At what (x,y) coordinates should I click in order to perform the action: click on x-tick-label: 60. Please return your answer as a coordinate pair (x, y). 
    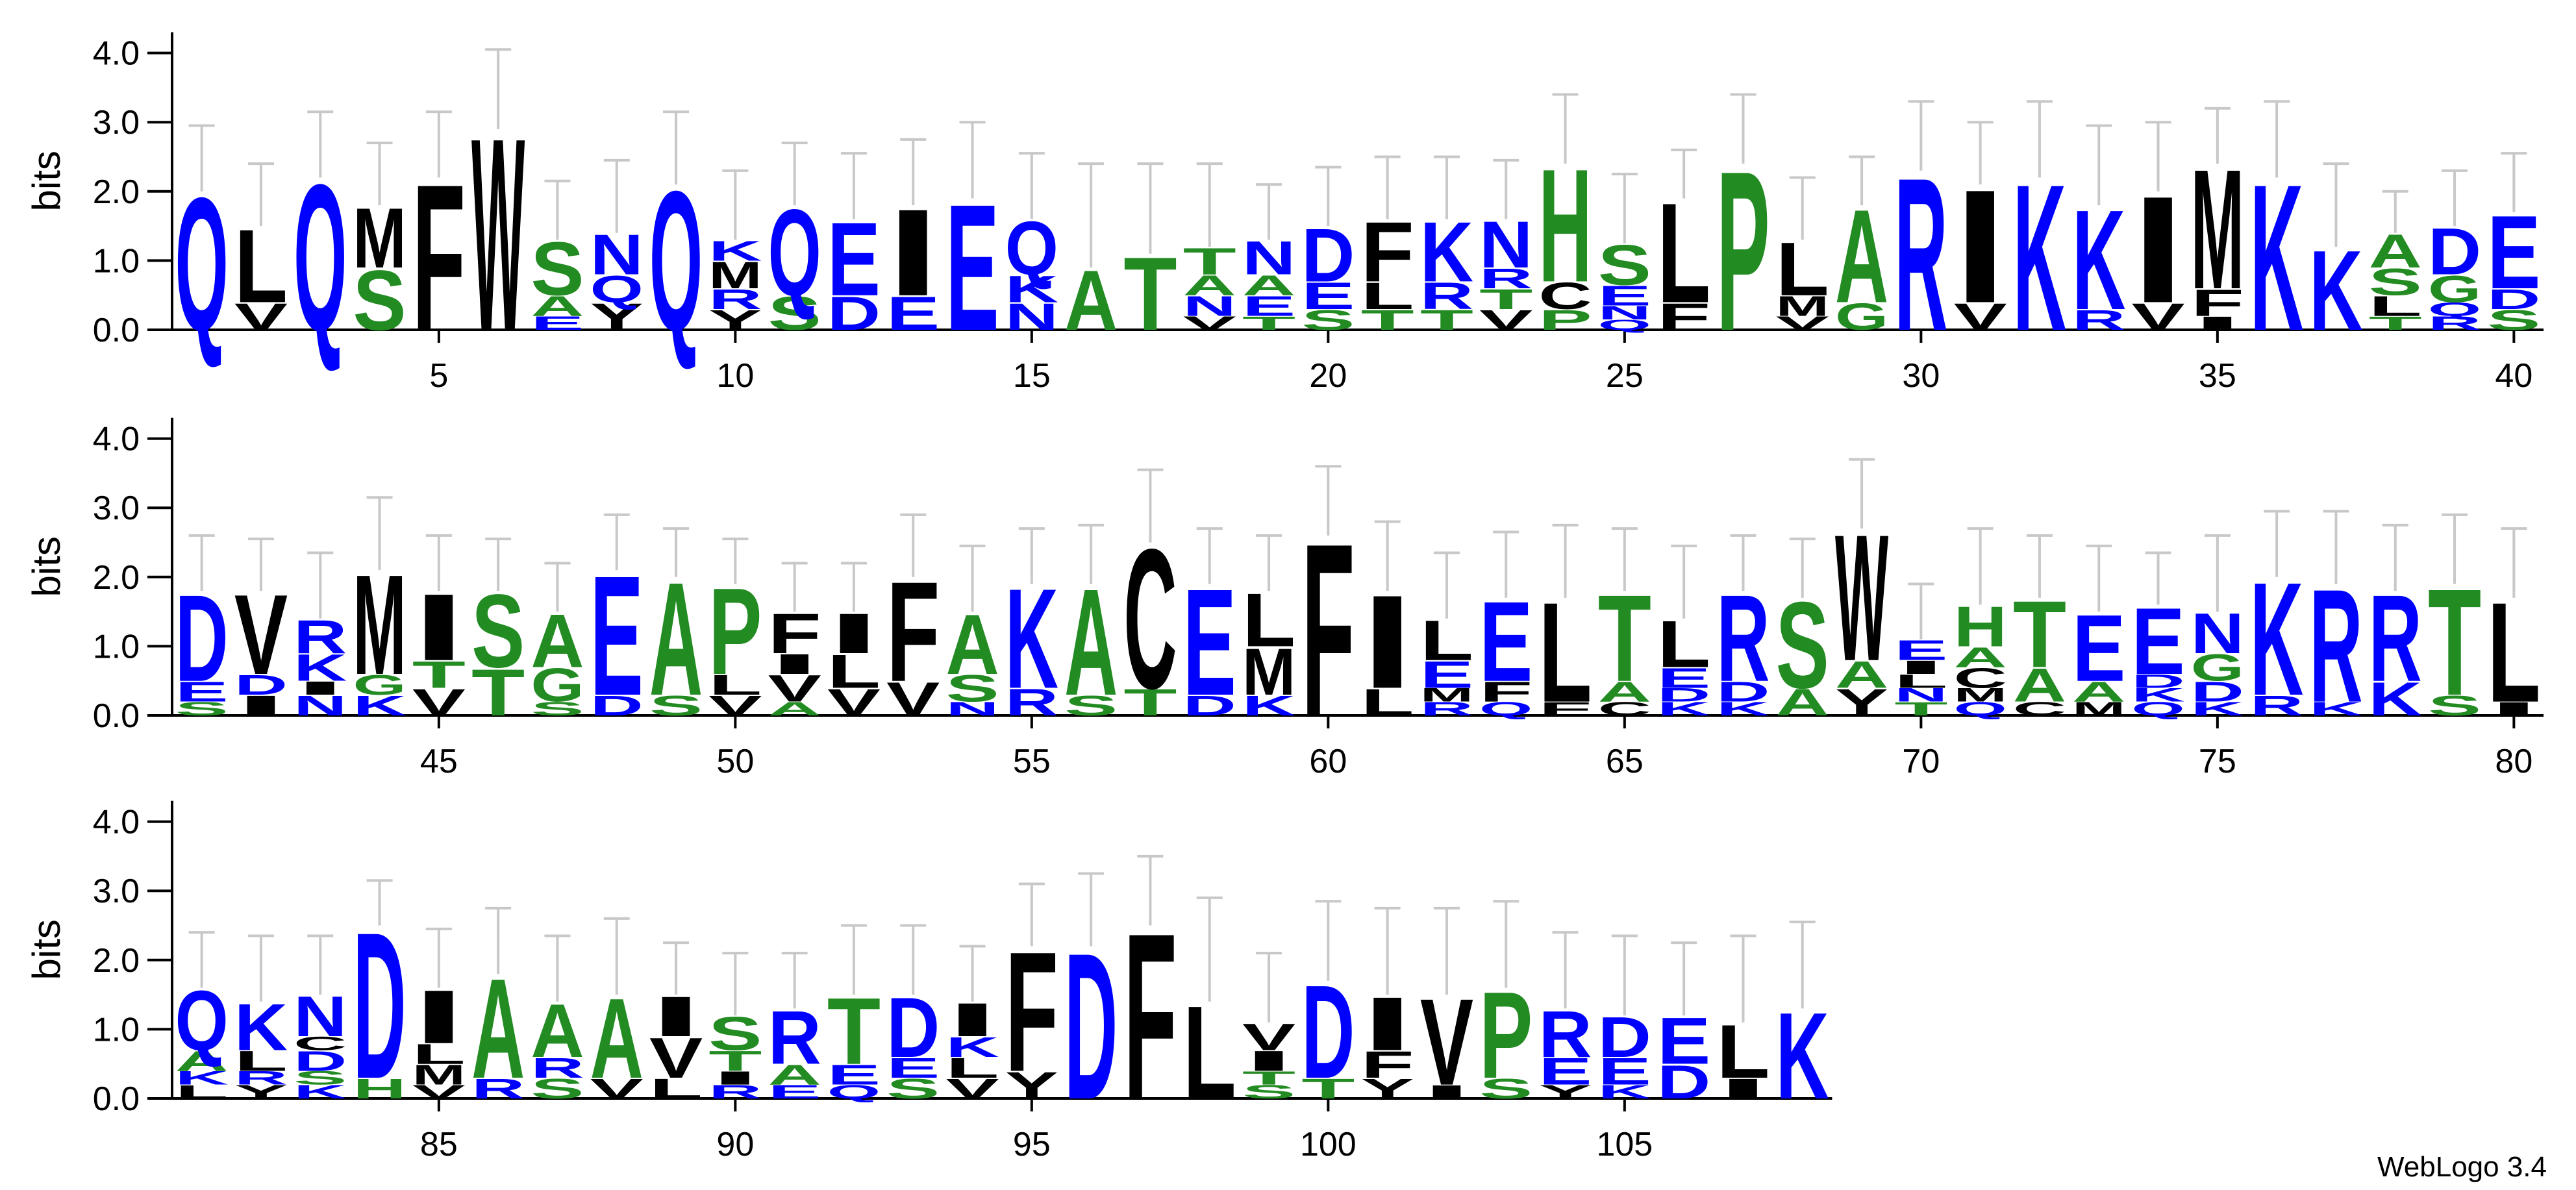
    Looking at the image, I should click on (1328, 762).